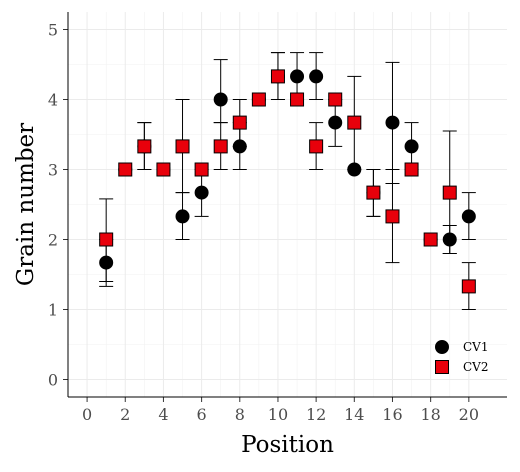 The height and width of the screenshot is (472, 520). Describe the element at coordinates (287, 445) in the screenshot. I see `x-axis-title: Position` at that location.